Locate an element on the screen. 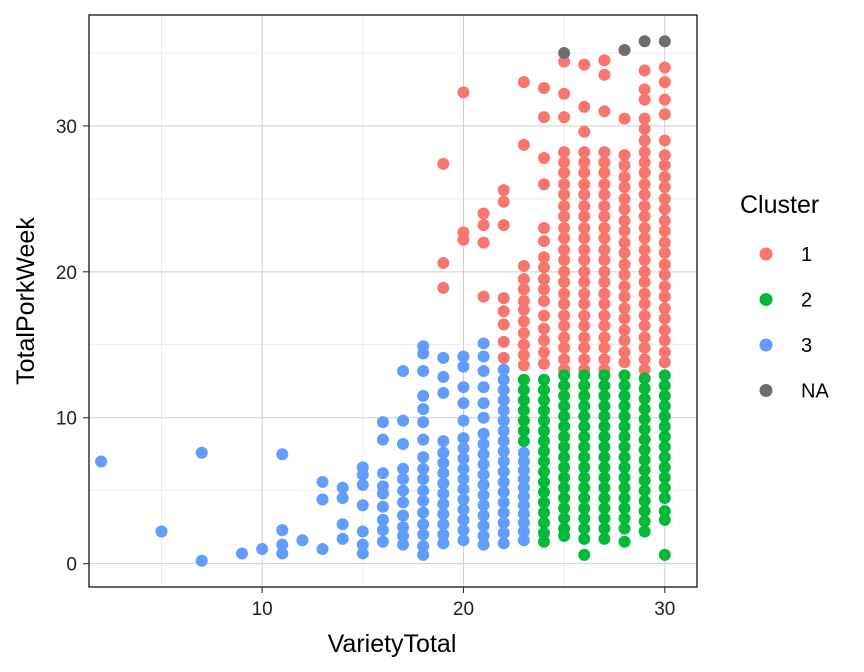 The image size is (864, 672). x-axis-title: VarietyTotal is located at coordinates (392, 644).